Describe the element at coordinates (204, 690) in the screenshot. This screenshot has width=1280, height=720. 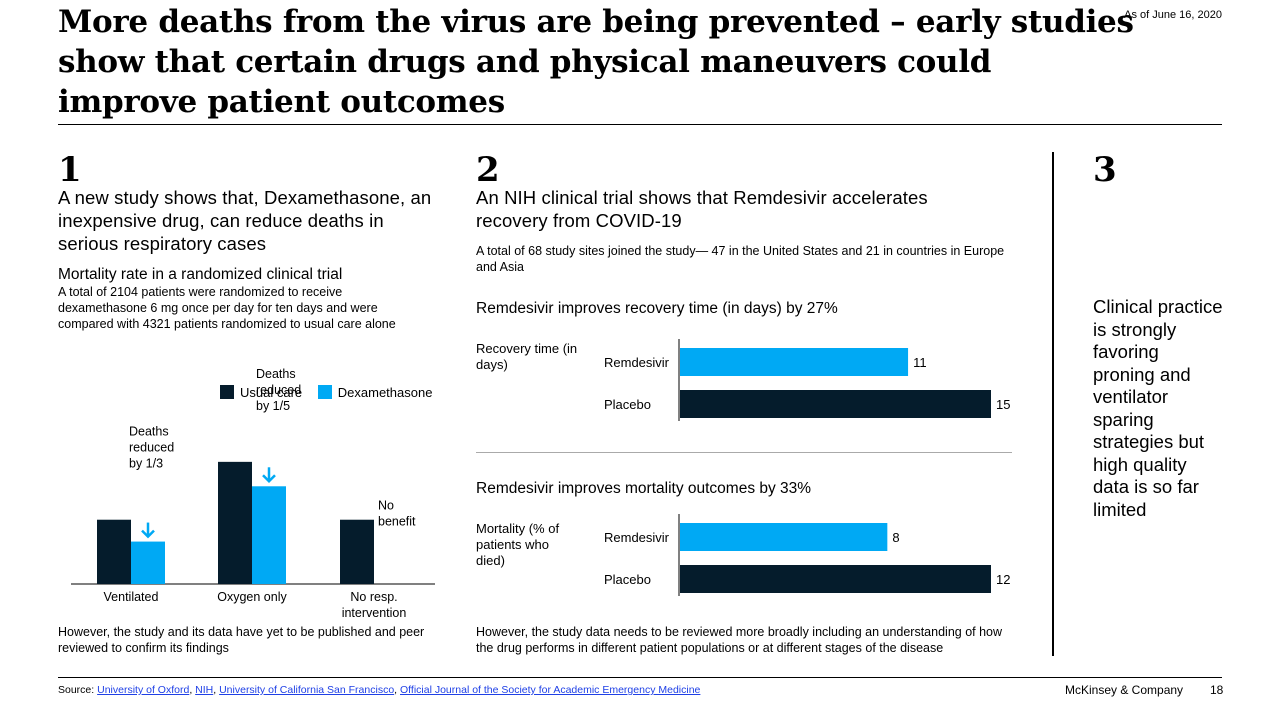
I see `source-link-nih: NIH` at that location.